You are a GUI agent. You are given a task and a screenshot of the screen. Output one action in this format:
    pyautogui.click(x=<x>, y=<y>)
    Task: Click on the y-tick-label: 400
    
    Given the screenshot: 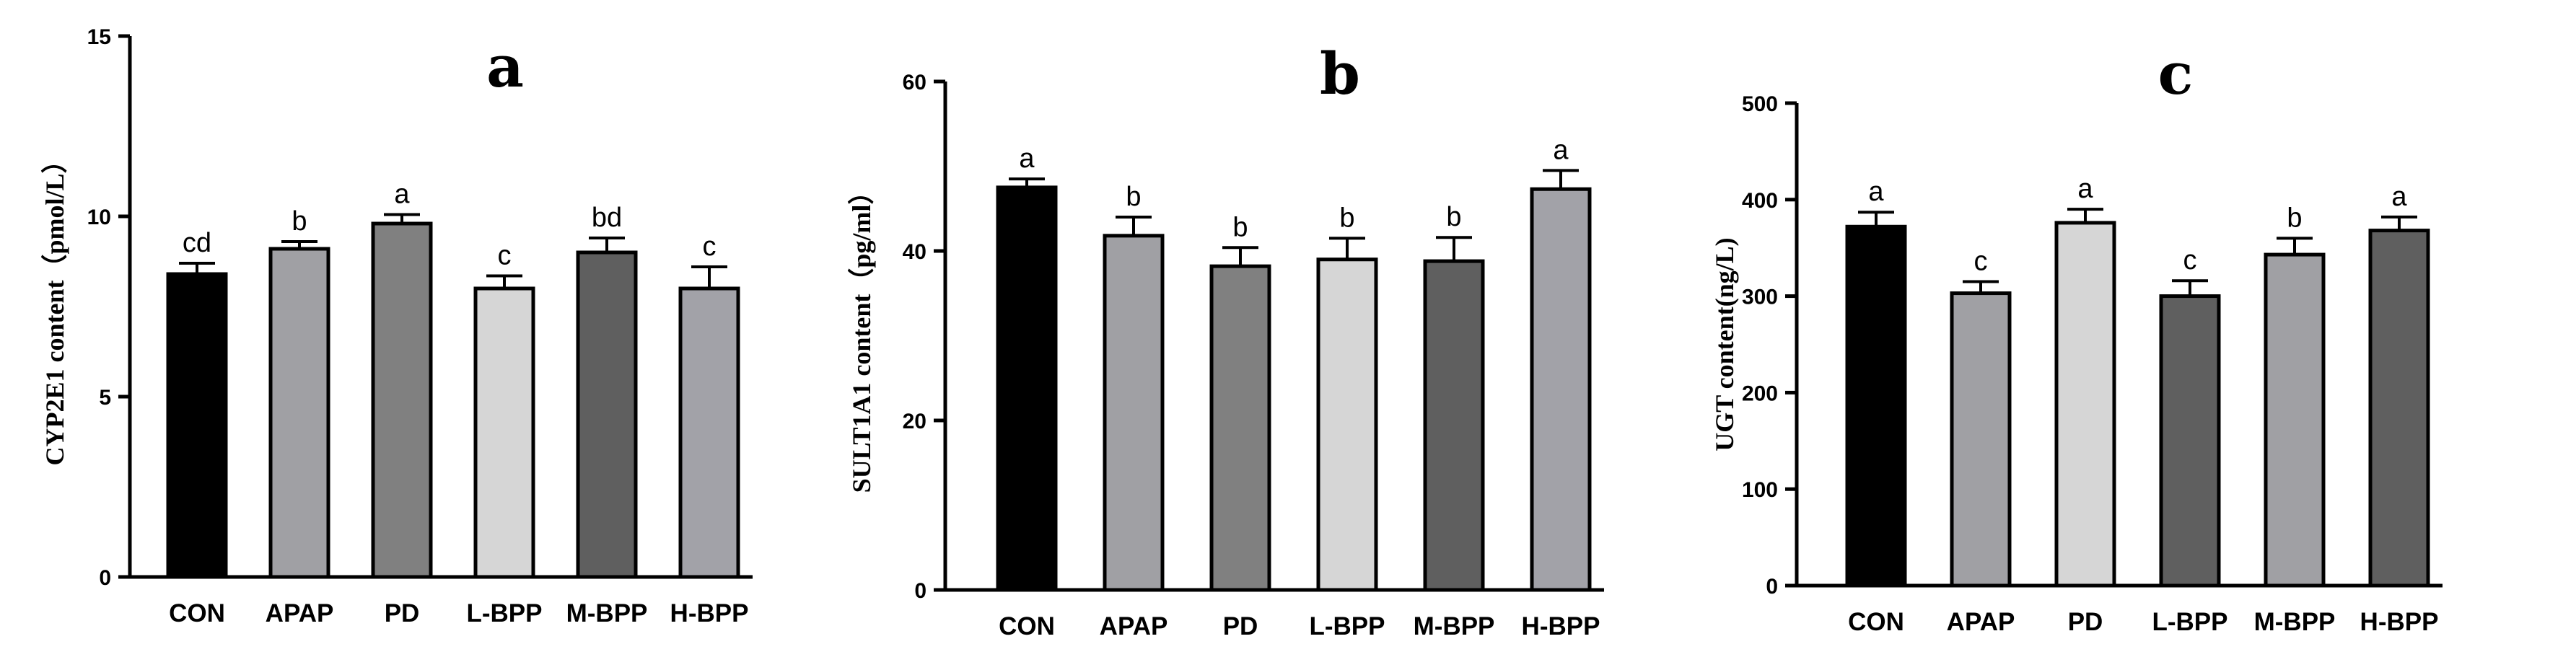 What is the action you would take?
    pyautogui.click(x=1760, y=201)
    